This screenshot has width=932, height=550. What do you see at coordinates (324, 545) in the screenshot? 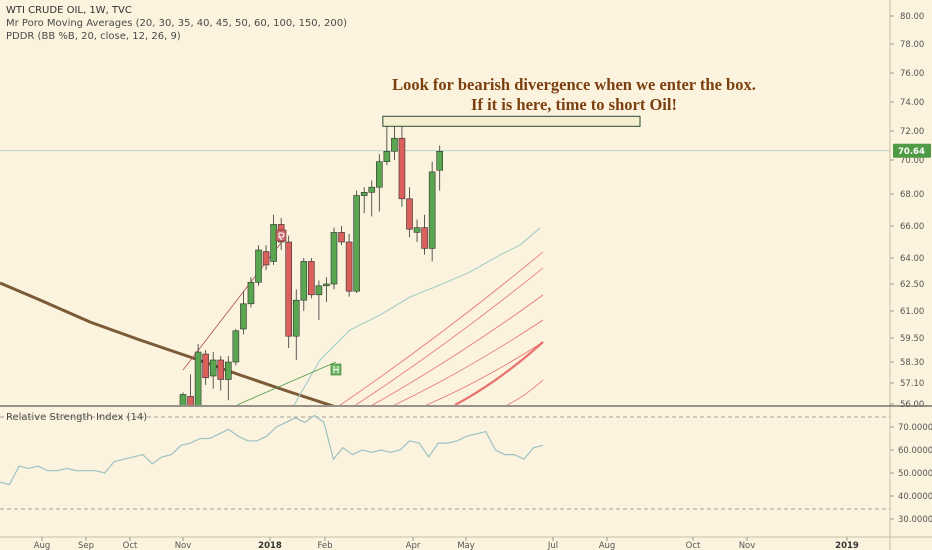
I see `time-tick-label: Feb` at bounding box center [324, 545].